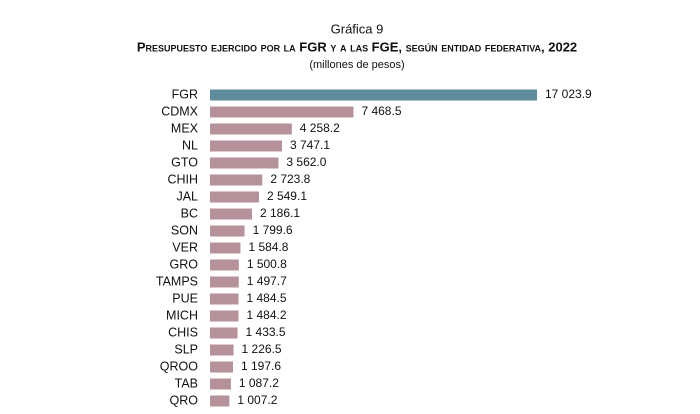 This screenshot has width=700, height=414. What do you see at coordinates (267, 315) in the screenshot?
I see `value-label: 1 484.2` at bounding box center [267, 315].